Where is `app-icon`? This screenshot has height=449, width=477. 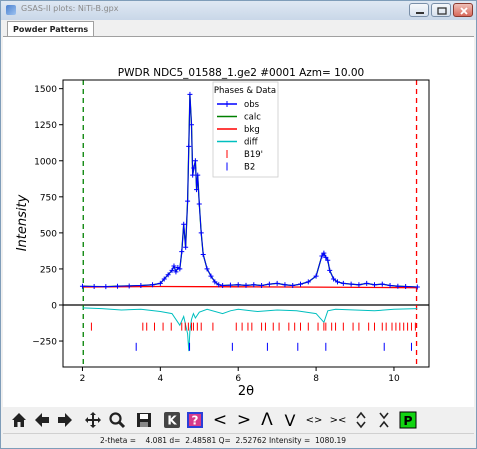
app-icon is located at coordinates (11, 10).